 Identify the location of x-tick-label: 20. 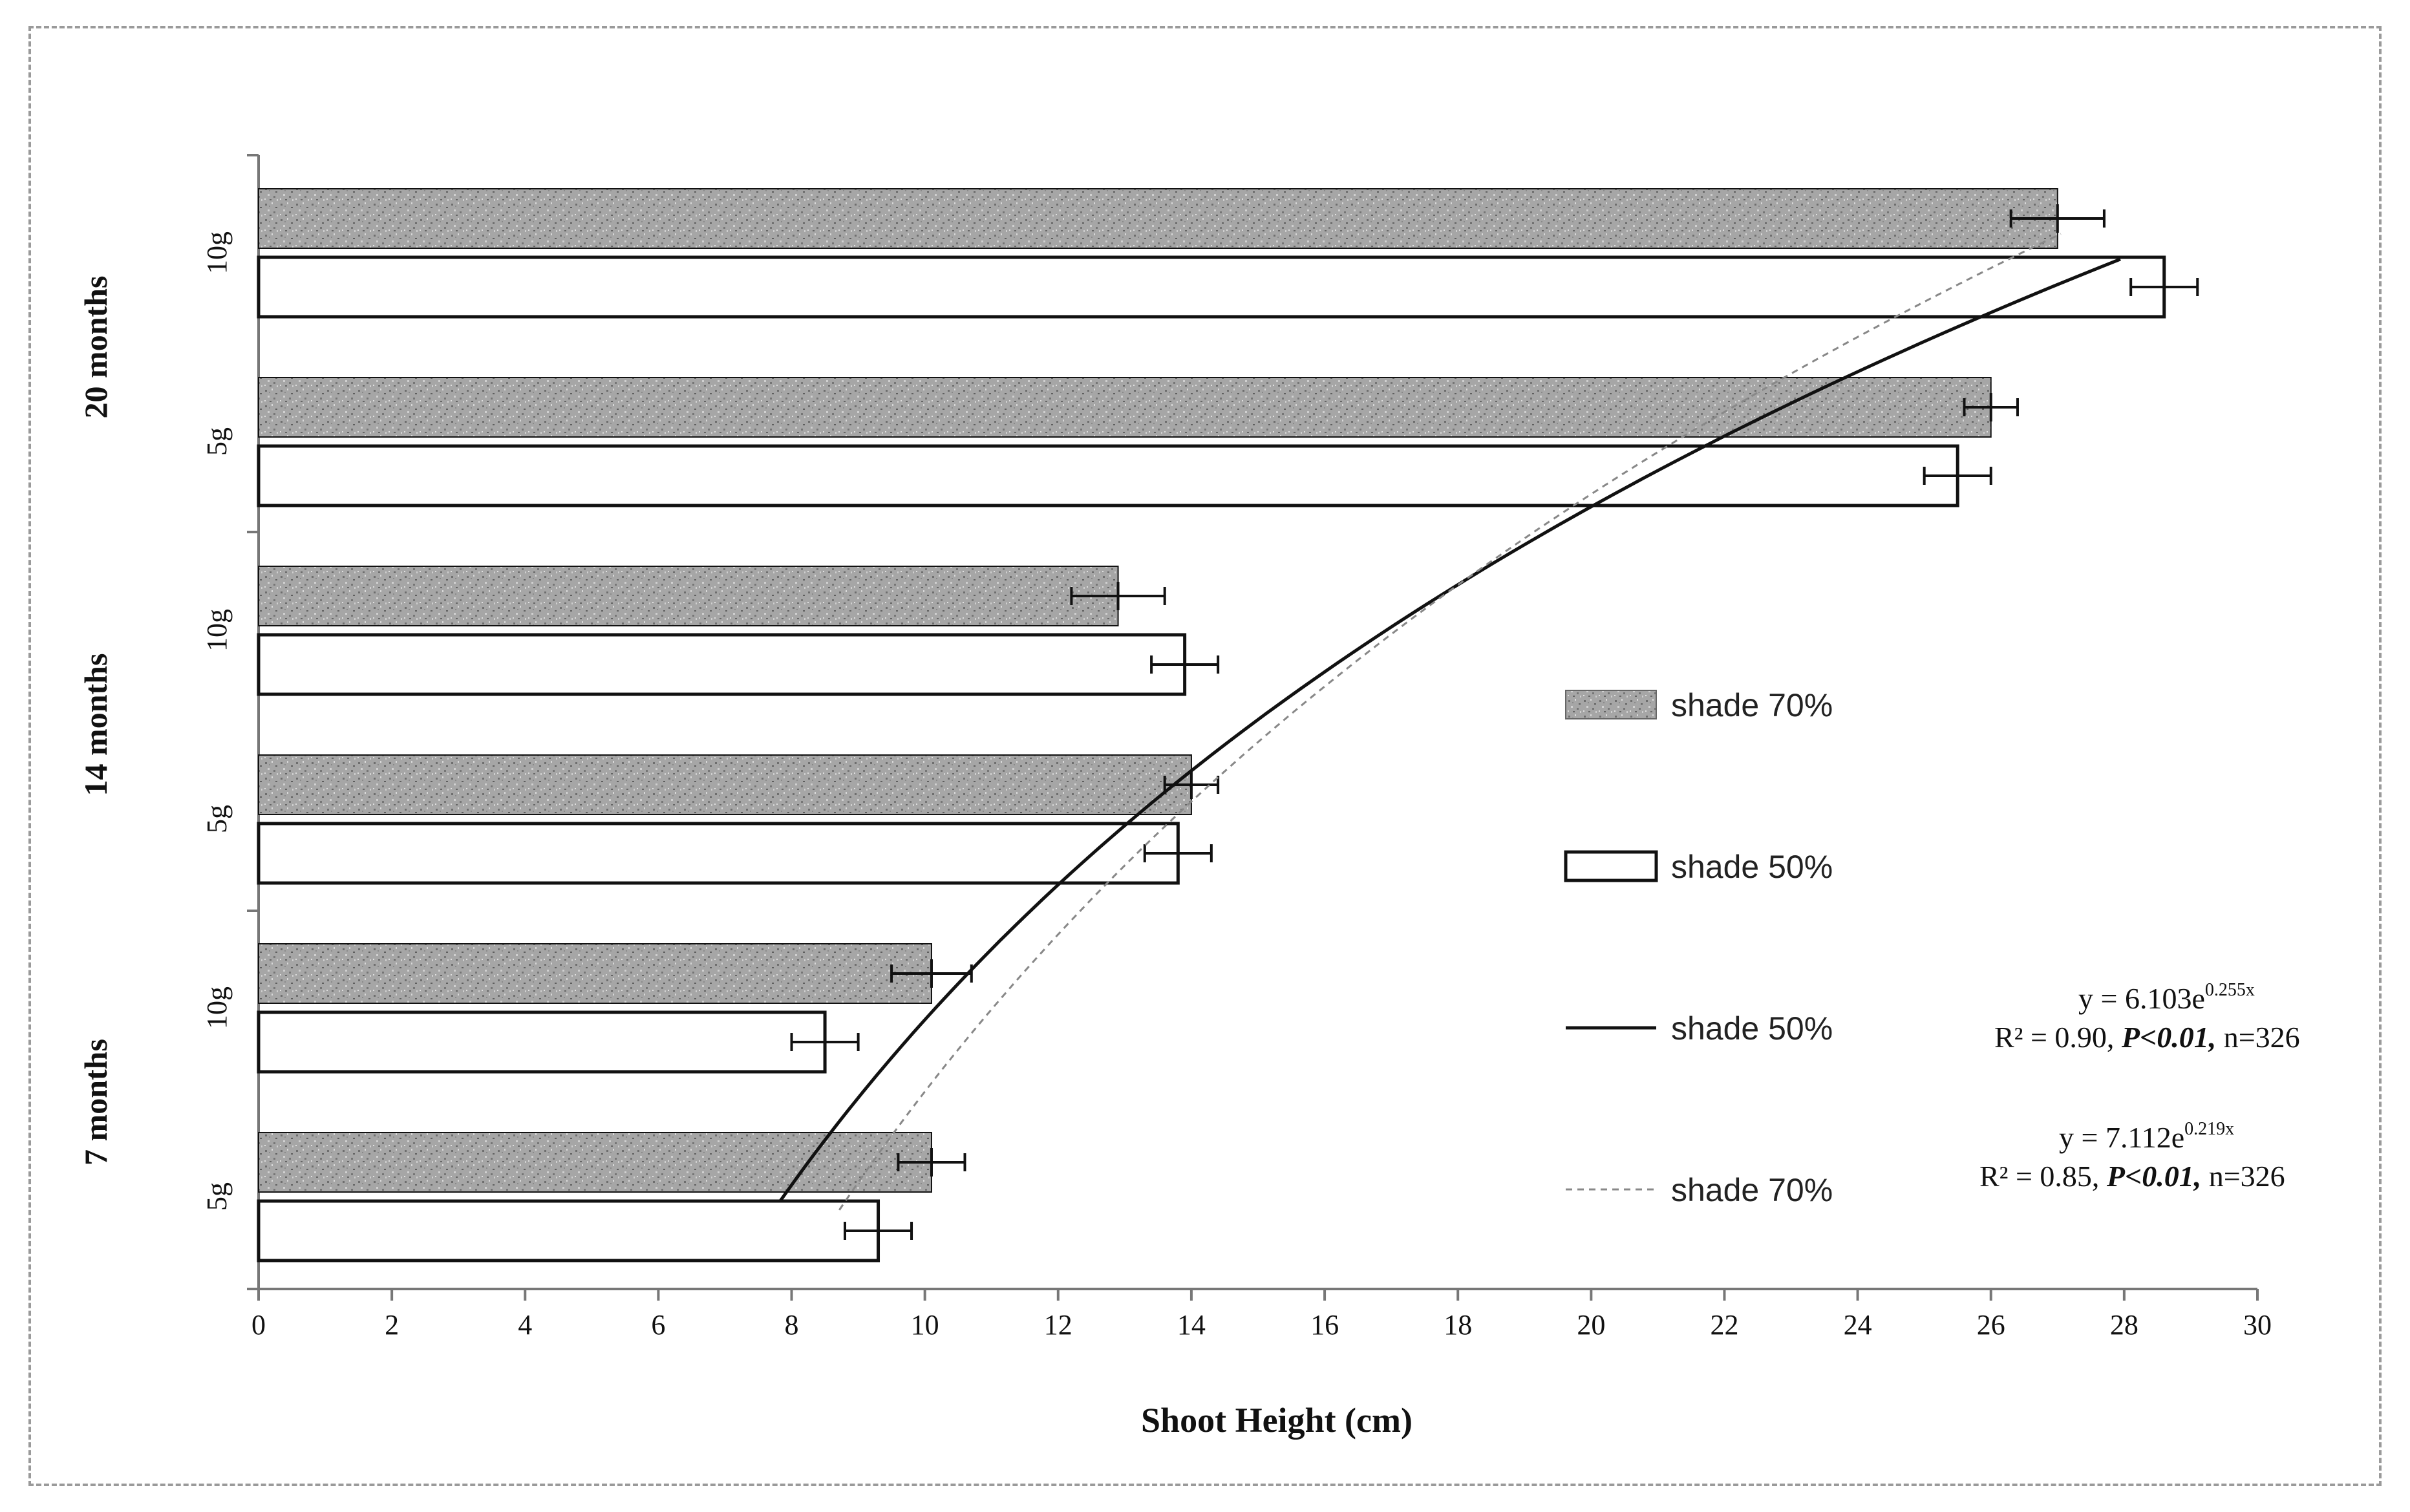
(1591, 1325).